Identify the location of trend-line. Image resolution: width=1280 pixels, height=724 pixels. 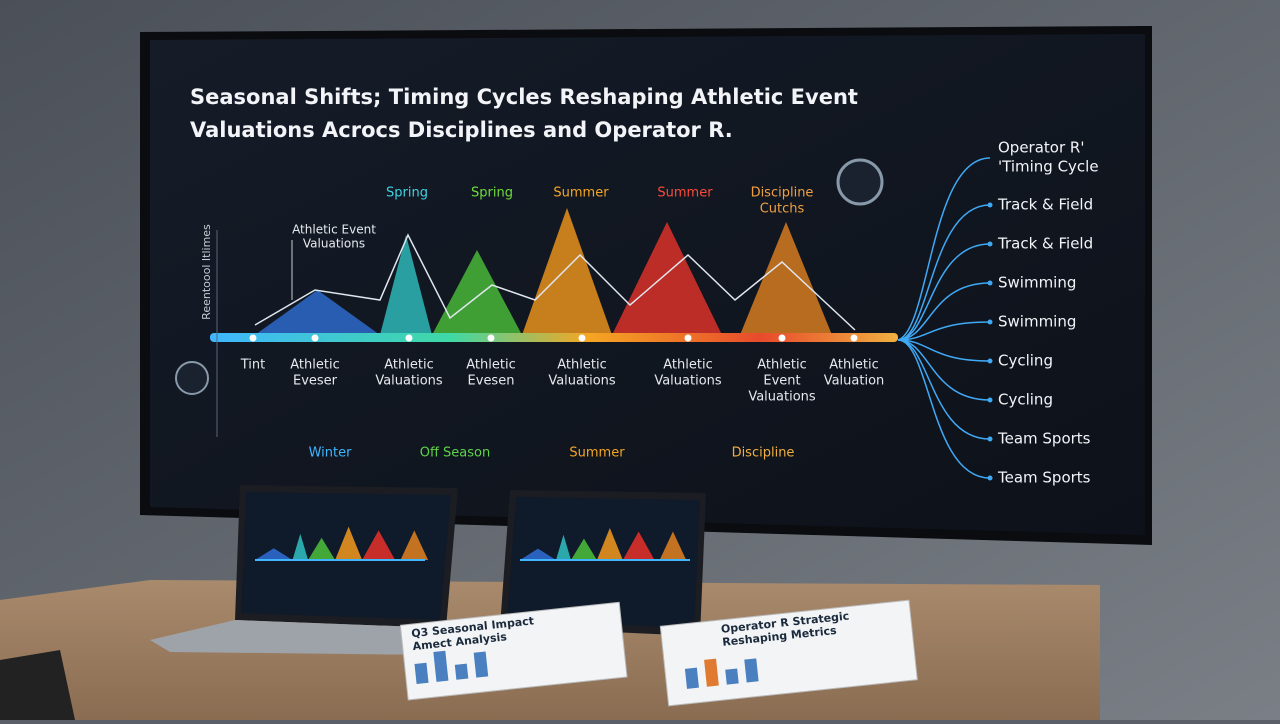
(555, 282).